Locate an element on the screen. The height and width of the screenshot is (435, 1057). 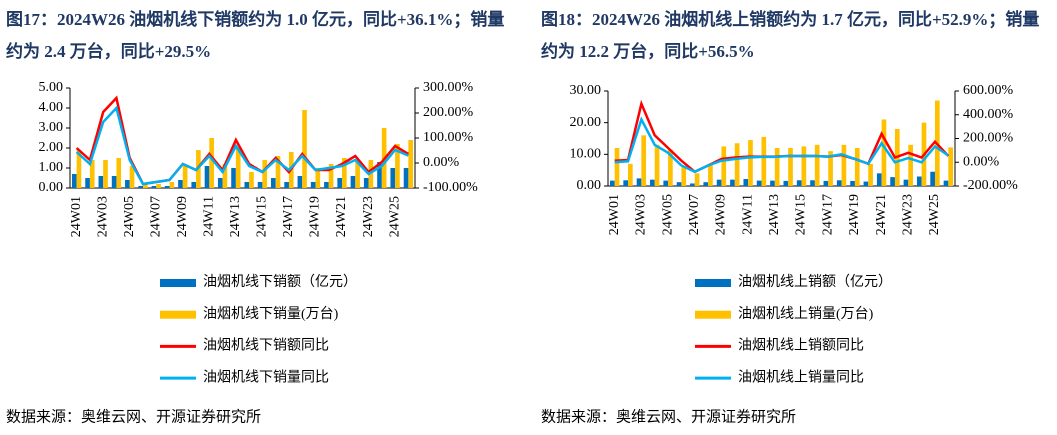
y-tick-label: 1.00 is located at coordinates (51, 167).